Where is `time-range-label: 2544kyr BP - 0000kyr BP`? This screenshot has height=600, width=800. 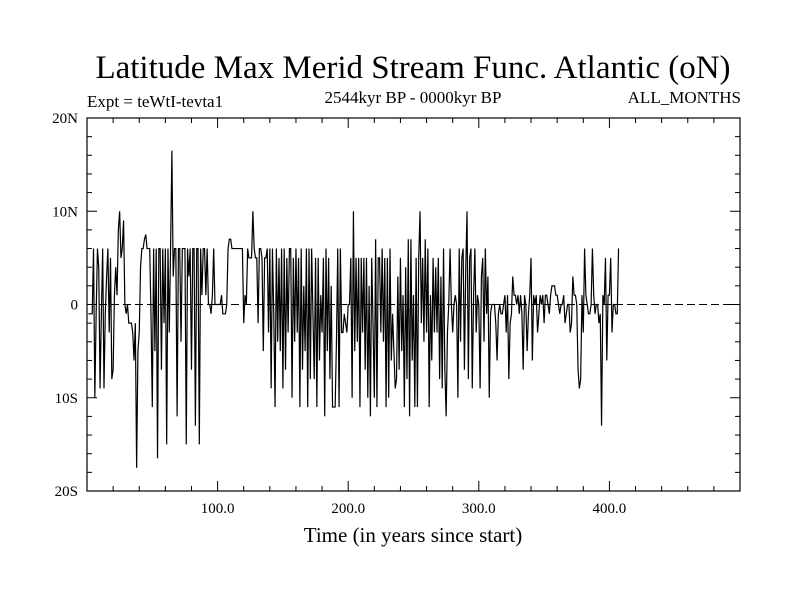
time-range-label: 2544kyr BP - 0000kyr BP is located at coordinates (413, 97).